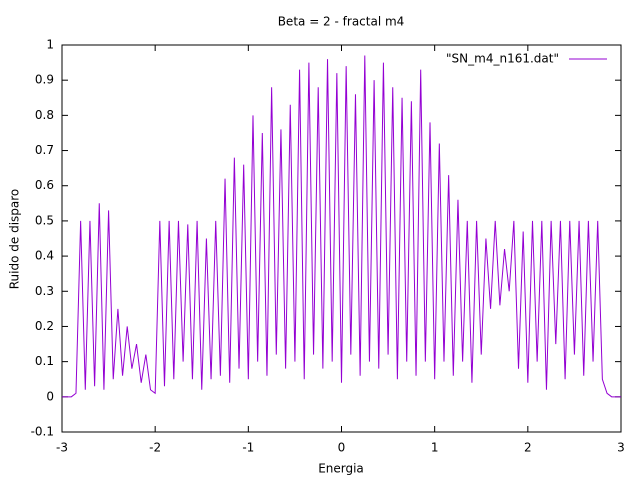 The height and width of the screenshot is (480, 640). What do you see at coordinates (44, 80) in the screenshot?
I see `y-tick-label: 0.9` at bounding box center [44, 80].